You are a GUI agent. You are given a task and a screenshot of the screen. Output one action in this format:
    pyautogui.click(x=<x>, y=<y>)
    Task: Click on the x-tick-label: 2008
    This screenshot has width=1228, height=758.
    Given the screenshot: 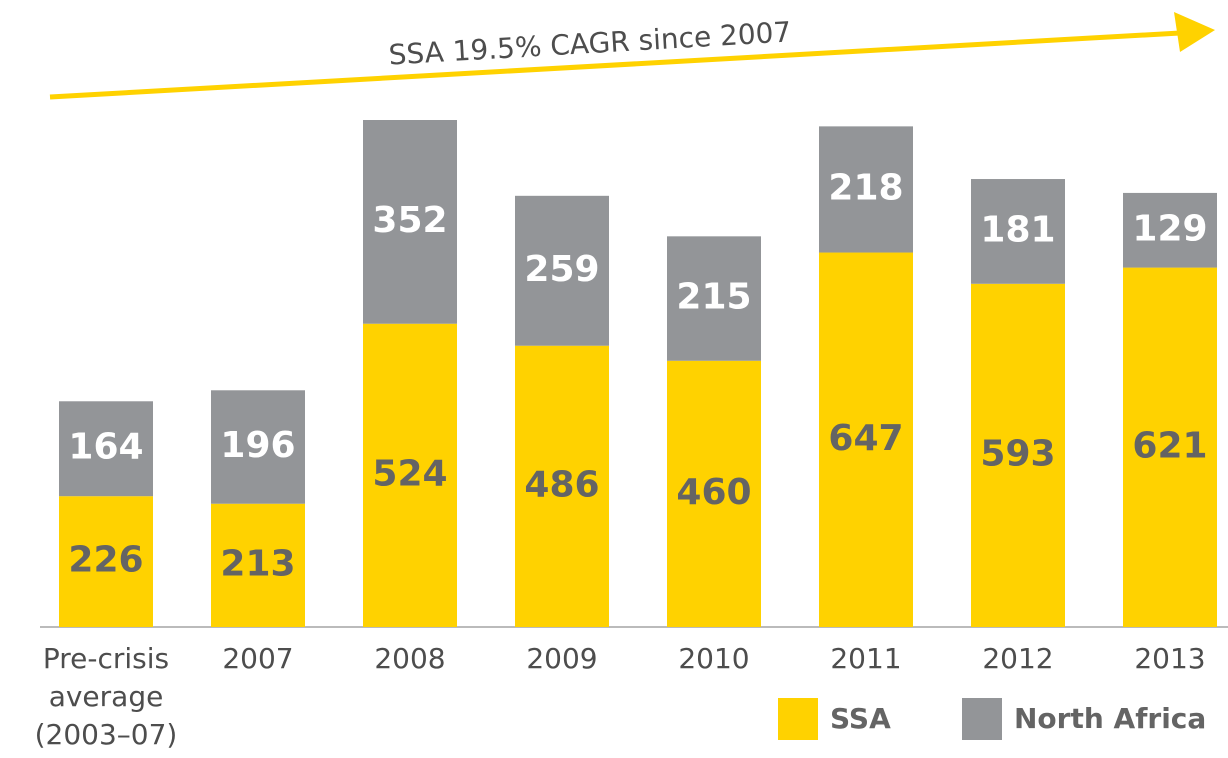 What is the action you would take?
    pyautogui.click(x=410, y=658)
    